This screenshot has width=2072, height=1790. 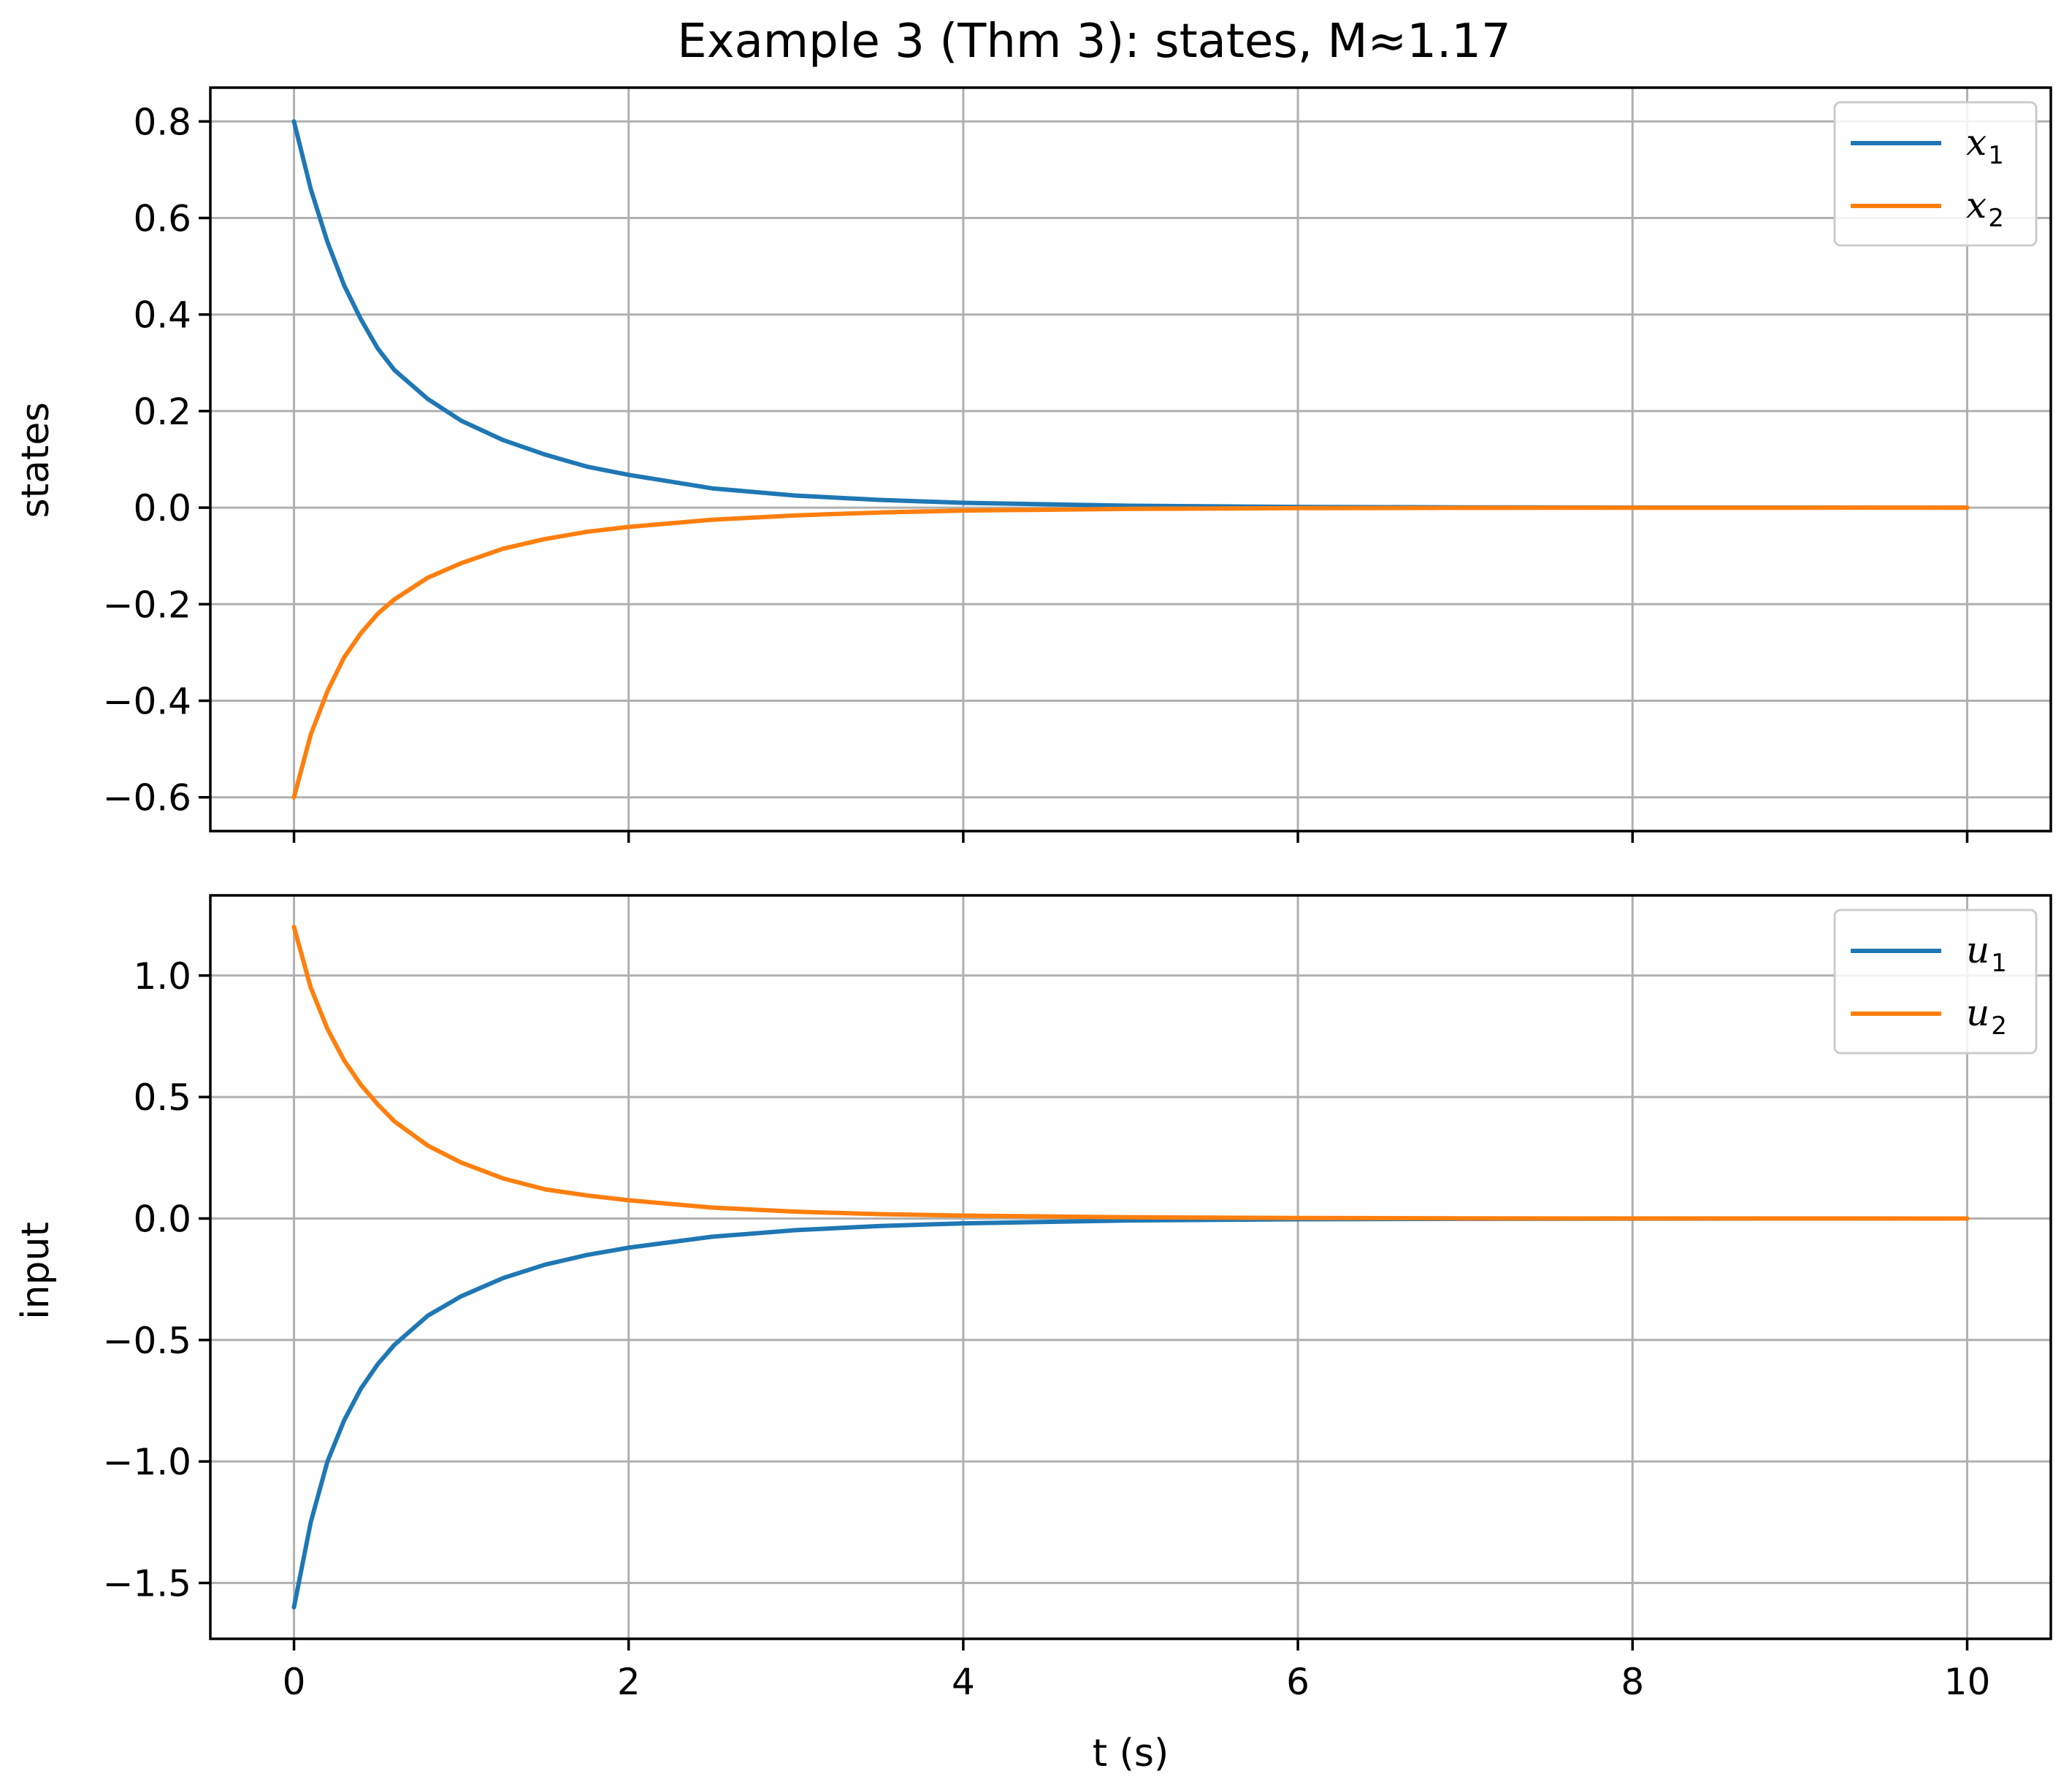 What do you see at coordinates (1967, 1682) in the screenshot?
I see `bottom-x-tick-label: 10` at bounding box center [1967, 1682].